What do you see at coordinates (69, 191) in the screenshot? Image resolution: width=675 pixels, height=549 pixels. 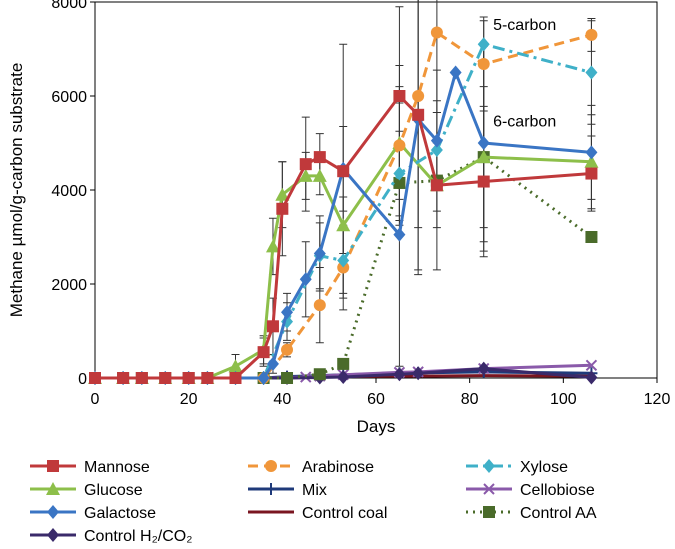 I see `y-tick-label: 4000` at bounding box center [69, 191].